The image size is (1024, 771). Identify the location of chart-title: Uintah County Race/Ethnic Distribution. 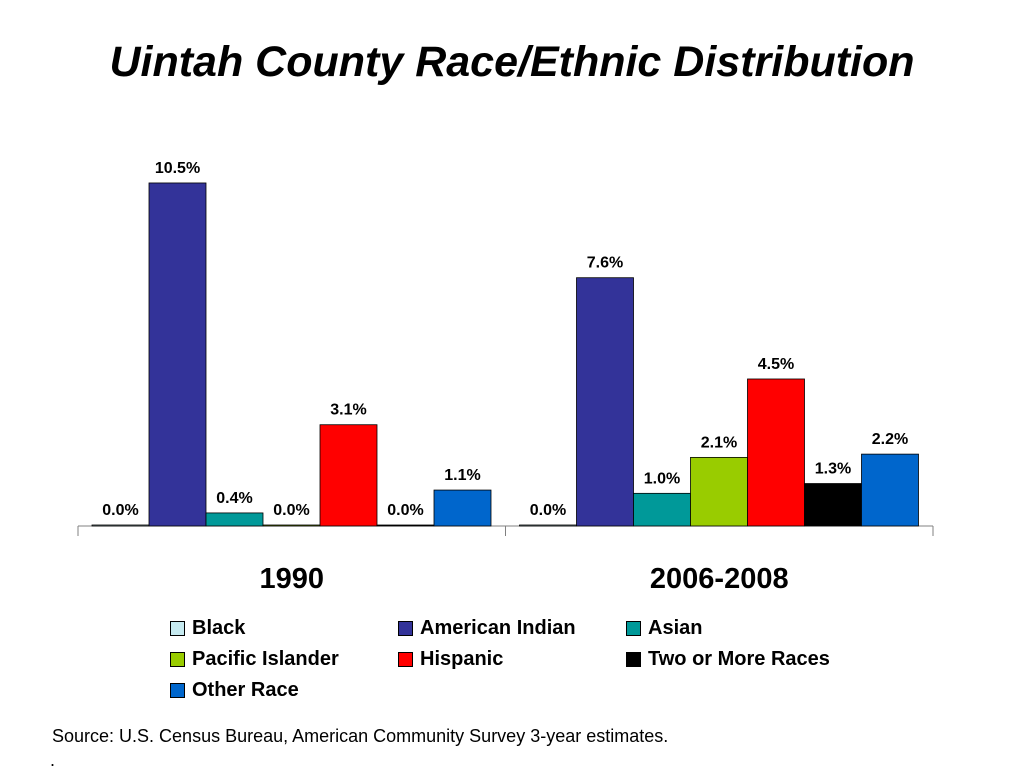
(512, 62).